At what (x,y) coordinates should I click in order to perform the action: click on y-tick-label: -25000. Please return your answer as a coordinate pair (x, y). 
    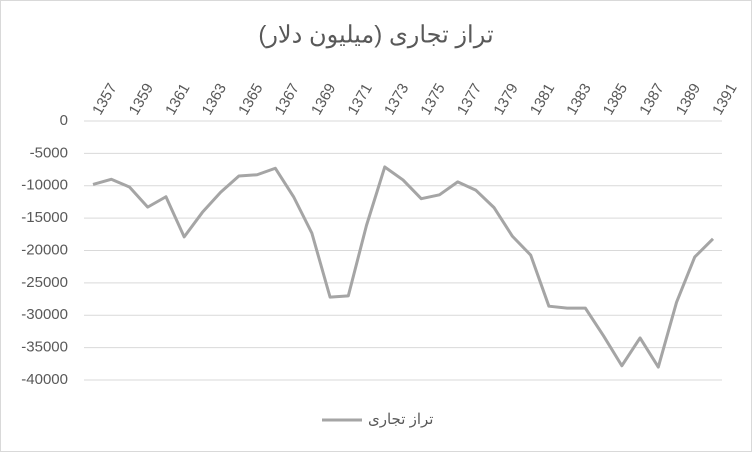
    Looking at the image, I should click on (44, 282).